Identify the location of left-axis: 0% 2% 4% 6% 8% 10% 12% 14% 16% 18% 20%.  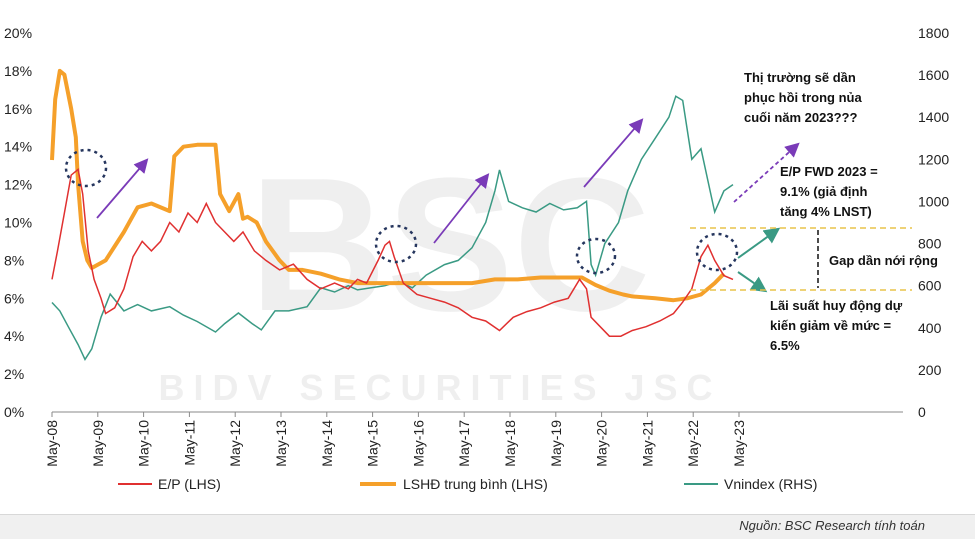
(18, 222).